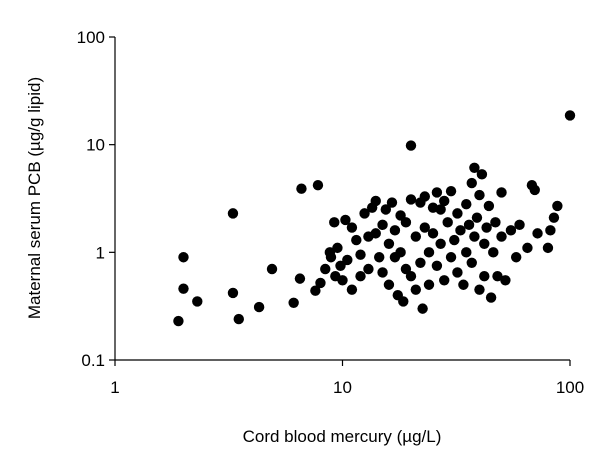  Describe the element at coordinates (93, 360) in the screenshot. I see `y-tick-label: 0.1` at that location.